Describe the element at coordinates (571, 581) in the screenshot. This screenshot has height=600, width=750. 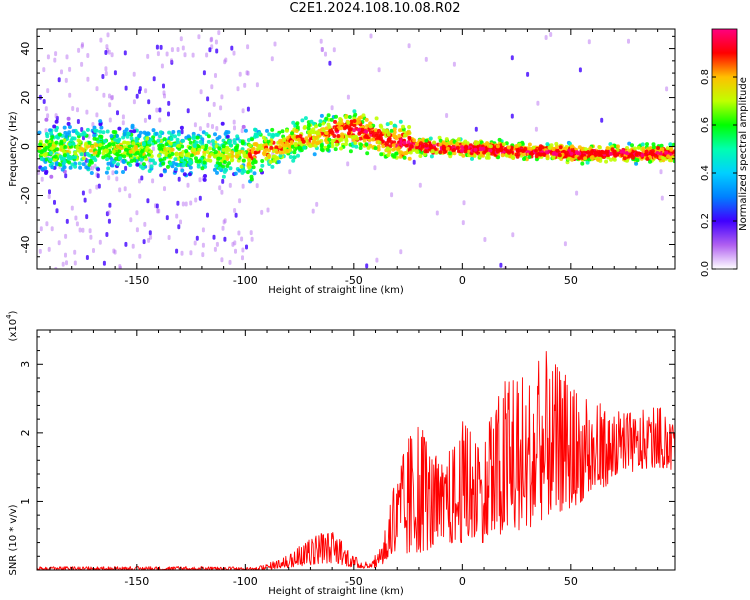
I see `x-tick-label: 50` at that location.